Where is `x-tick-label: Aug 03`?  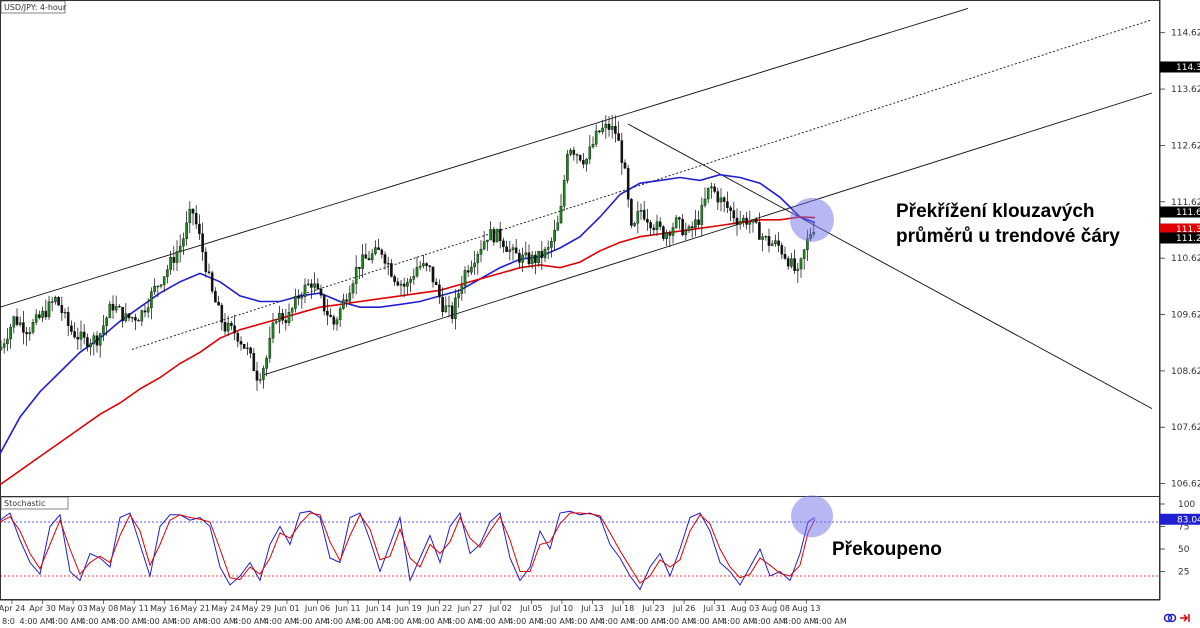 x-tick-label: Aug 03 is located at coordinates (745, 608).